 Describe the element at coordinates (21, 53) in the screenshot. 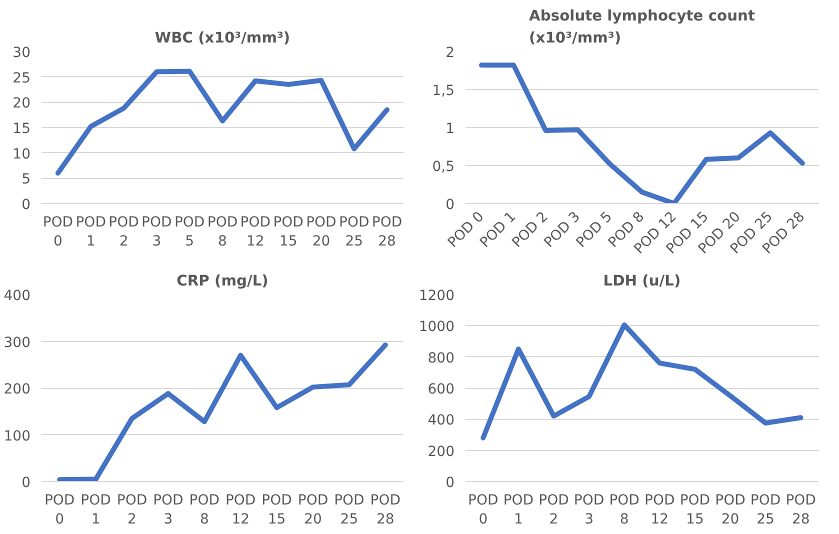

I see `y-tick-label: 30` at that location.